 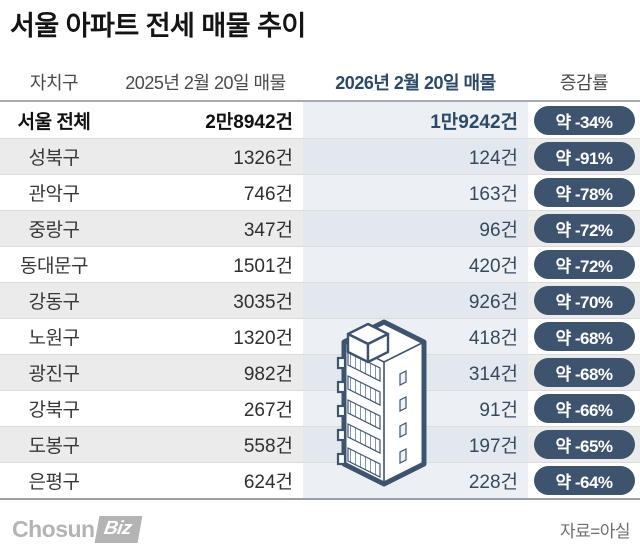 I want to click on table-row: 동대문구 1501건 420건 약 -72%, so click(x=320, y=264).